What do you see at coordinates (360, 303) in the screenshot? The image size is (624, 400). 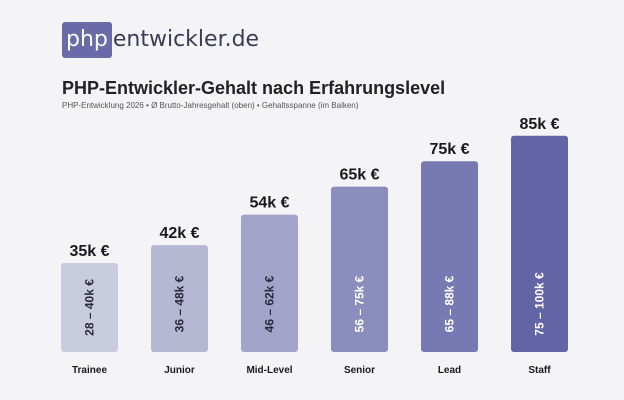 I see `range-label: 56 – 75k €` at bounding box center [360, 303].